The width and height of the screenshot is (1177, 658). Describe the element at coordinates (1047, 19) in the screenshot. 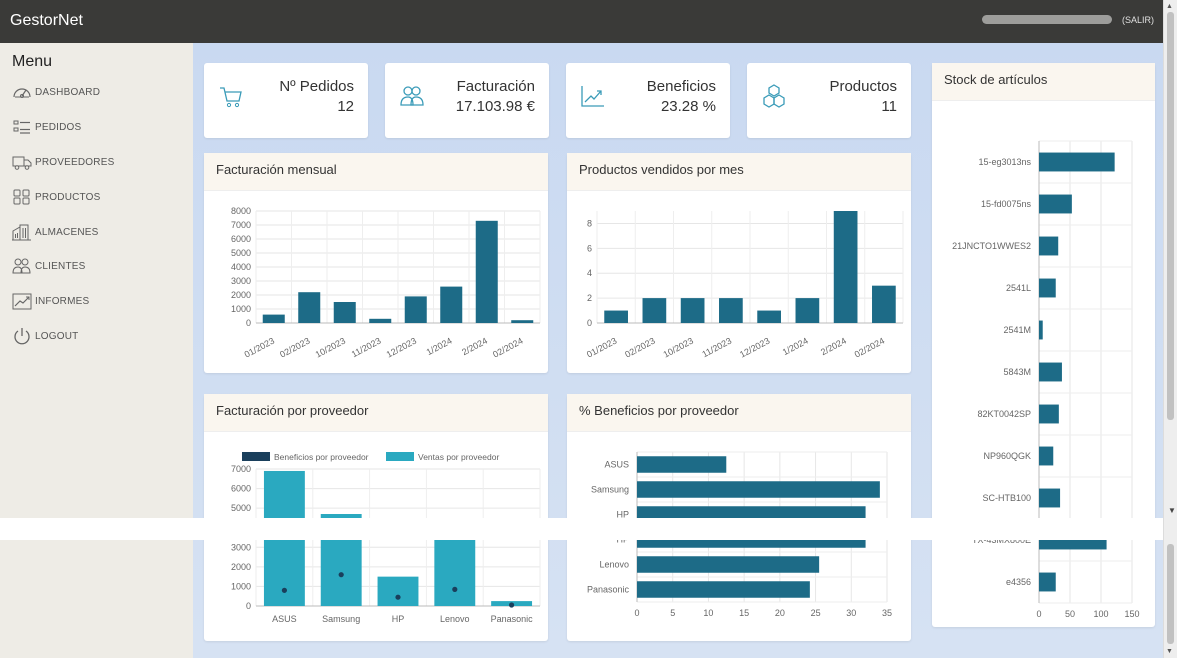

I see `user-name-redacted` at that location.